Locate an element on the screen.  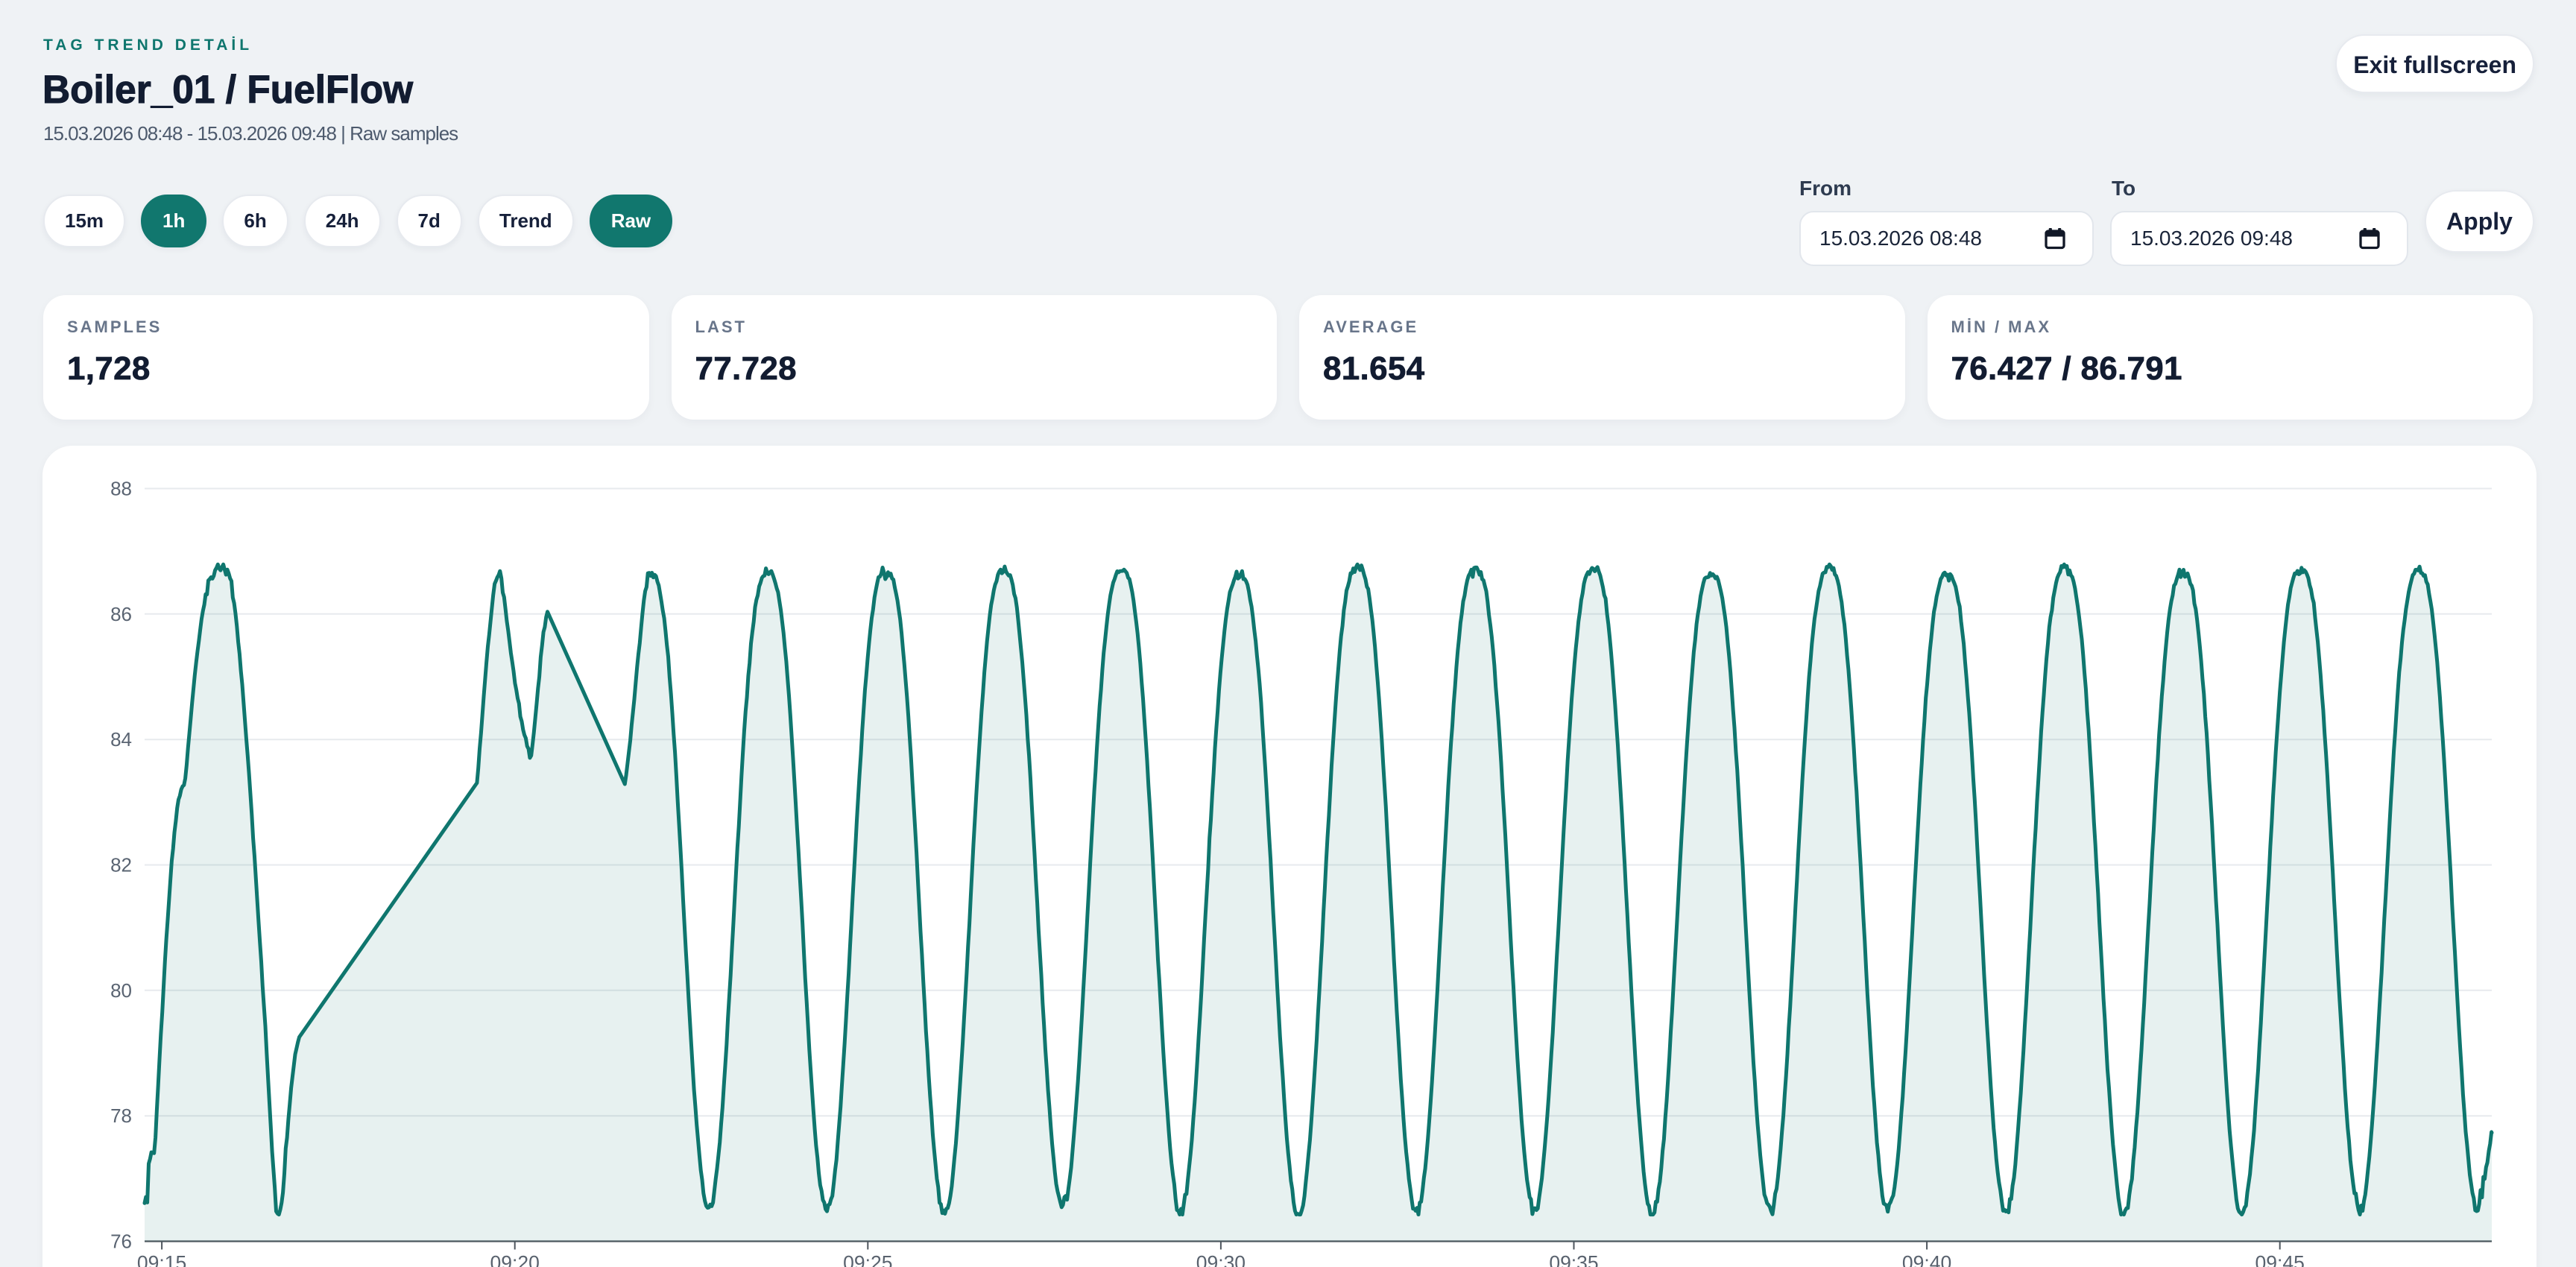
svg-text: 88 is located at coordinates (121, 489).